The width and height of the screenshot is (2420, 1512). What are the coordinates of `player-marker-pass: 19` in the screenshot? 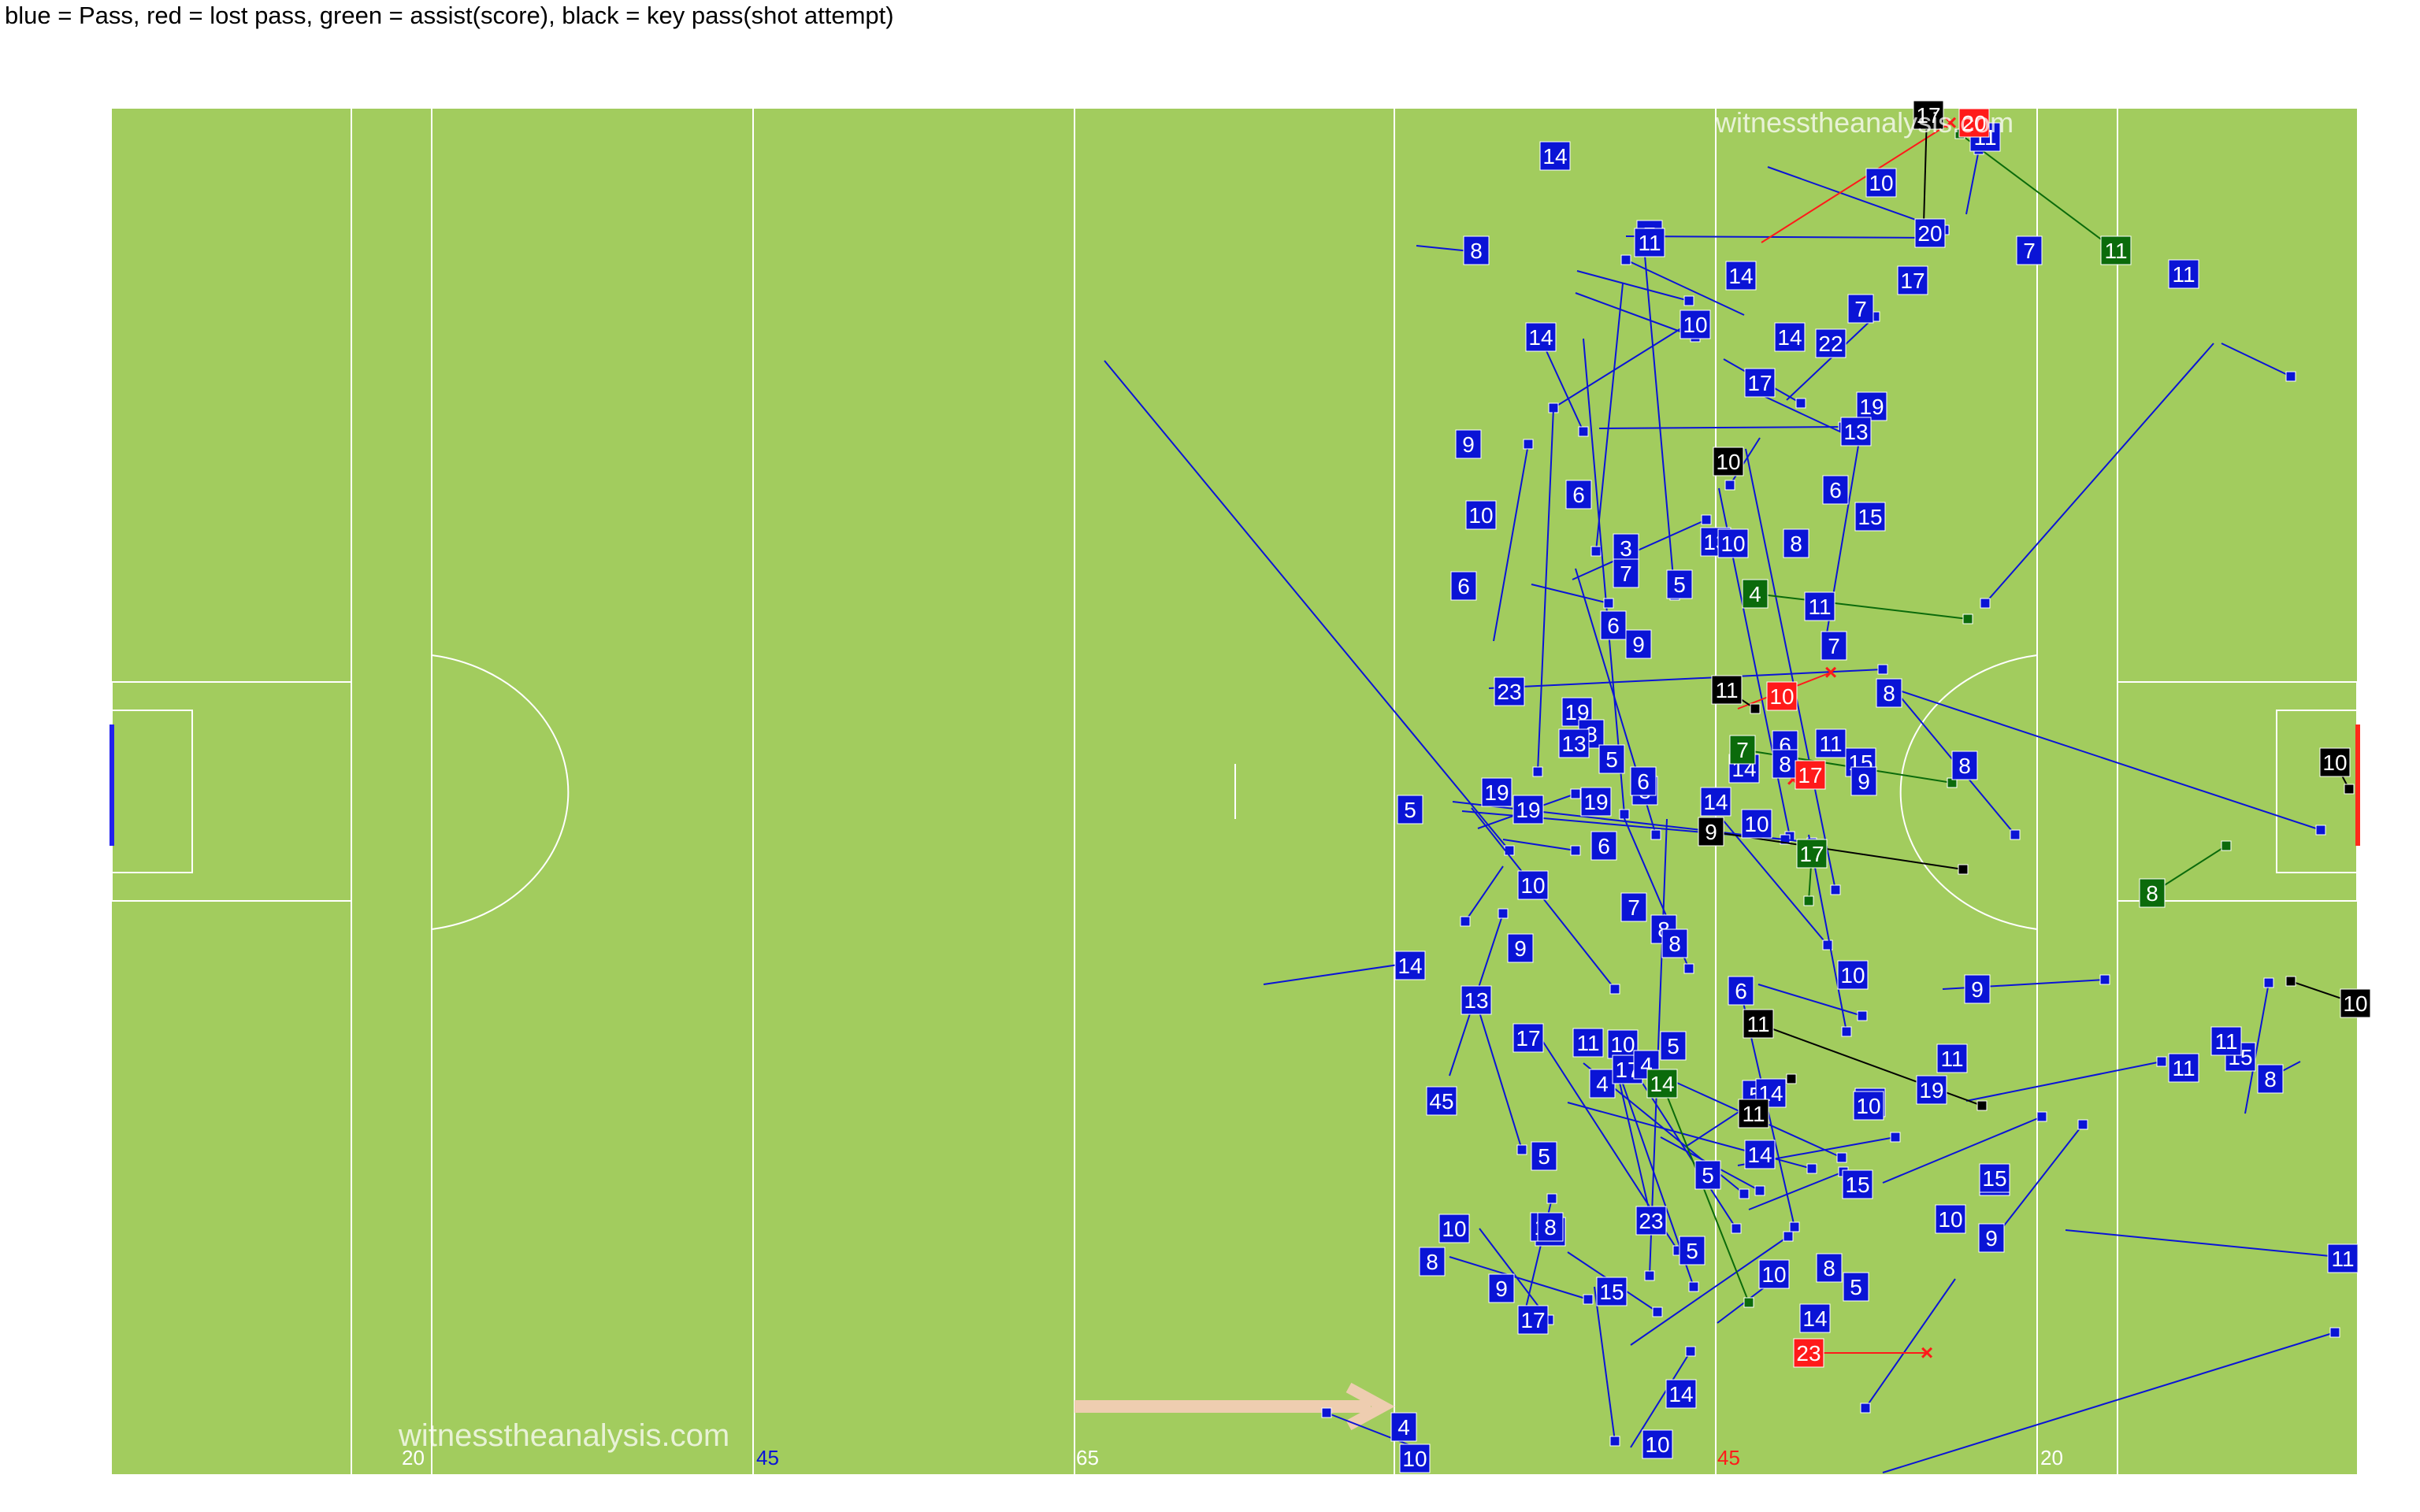 It's located at (1872, 406).